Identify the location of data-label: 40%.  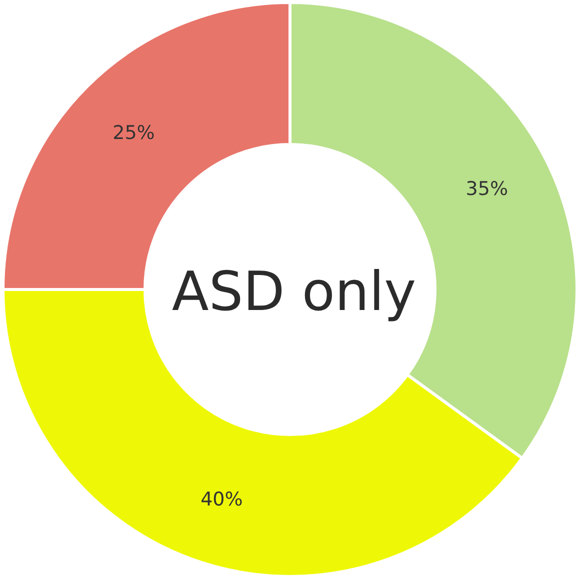
(221, 499).